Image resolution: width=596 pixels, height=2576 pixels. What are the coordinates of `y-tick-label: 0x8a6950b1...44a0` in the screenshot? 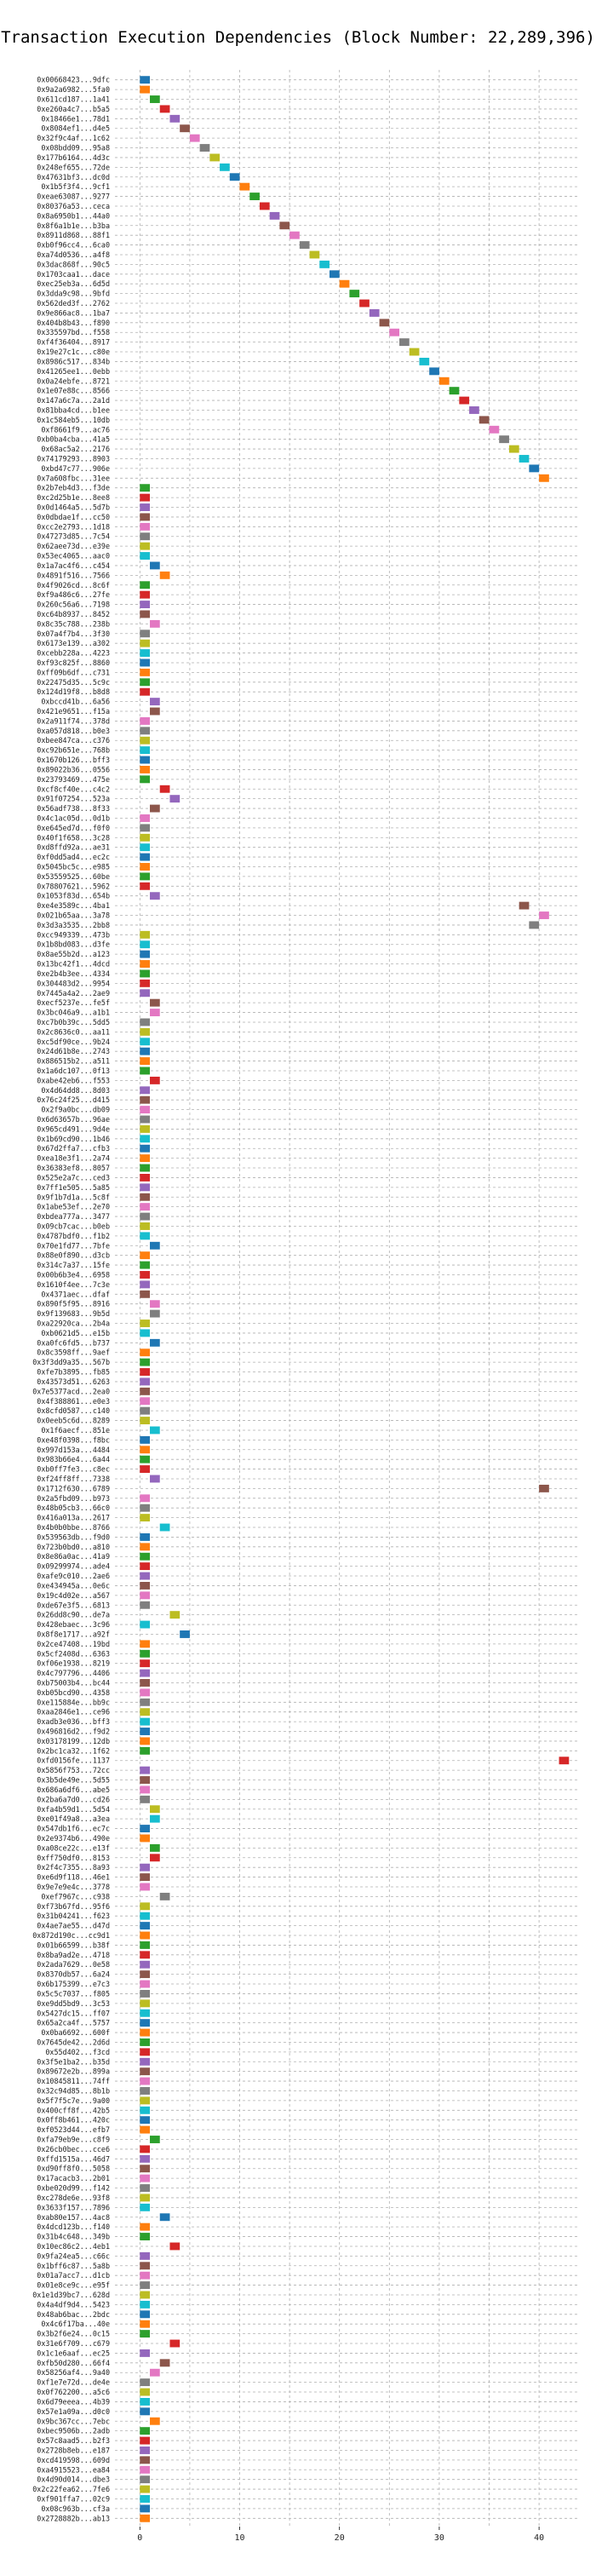 It's located at (73, 216).